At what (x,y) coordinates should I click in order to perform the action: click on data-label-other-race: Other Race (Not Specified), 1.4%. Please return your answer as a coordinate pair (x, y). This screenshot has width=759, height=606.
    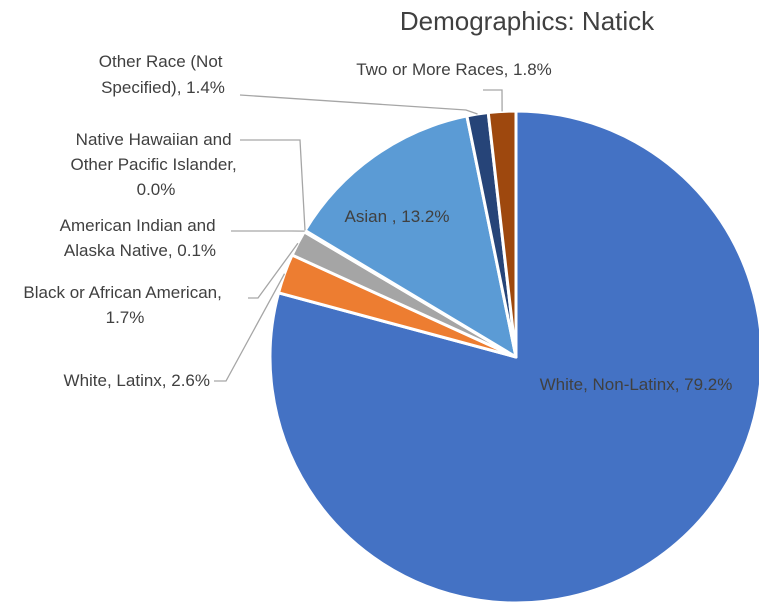
    Looking at the image, I should click on (163, 74).